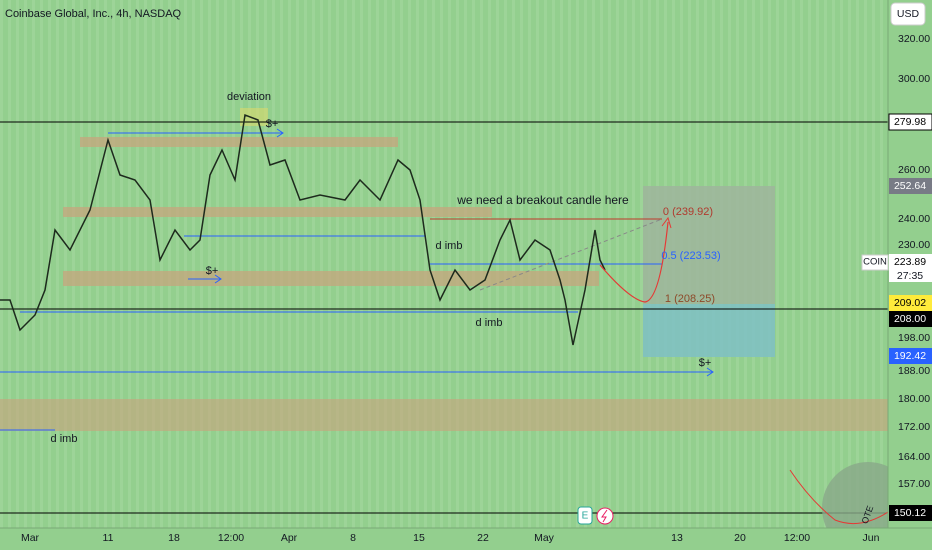 Image resolution: width=932 pixels, height=550 pixels. I want to click on time-tick-label: 15, so click(419, 538).